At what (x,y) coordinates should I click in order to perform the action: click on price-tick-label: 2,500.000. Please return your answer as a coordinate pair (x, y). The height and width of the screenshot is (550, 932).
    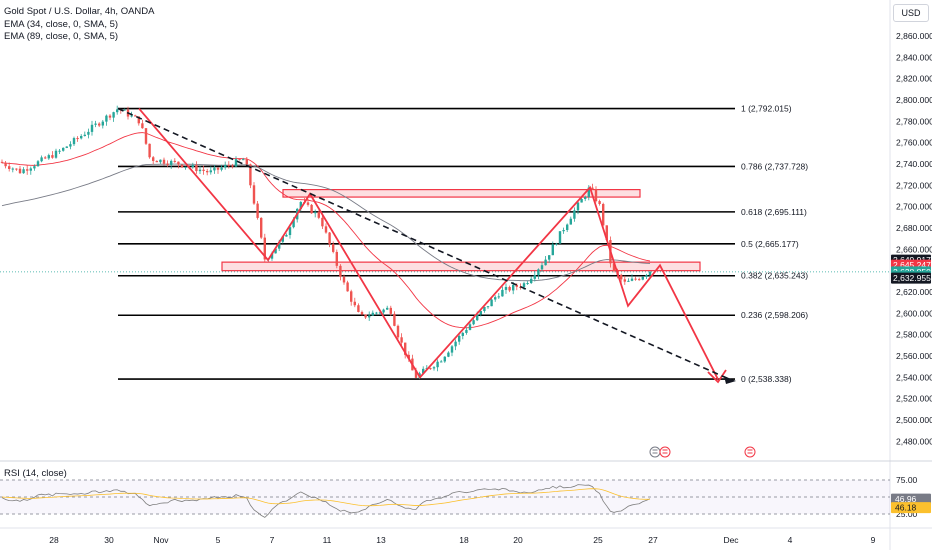
    Looking at the image, I should click on (914, 420).